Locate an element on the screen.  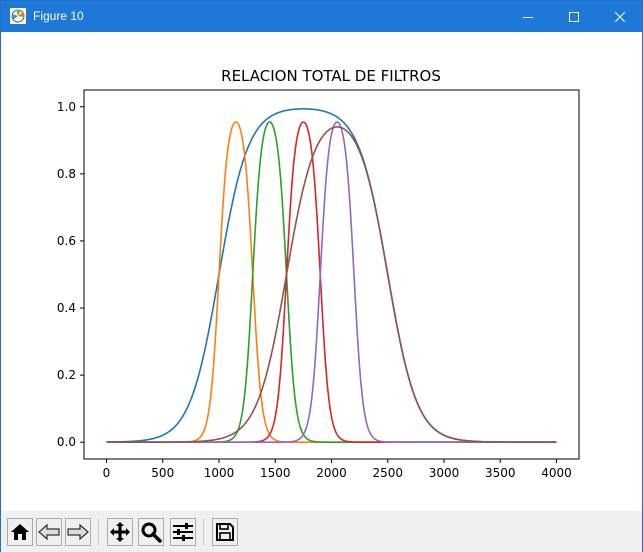
y-tick-label: 1.0 is located at coordinates (66, 107).